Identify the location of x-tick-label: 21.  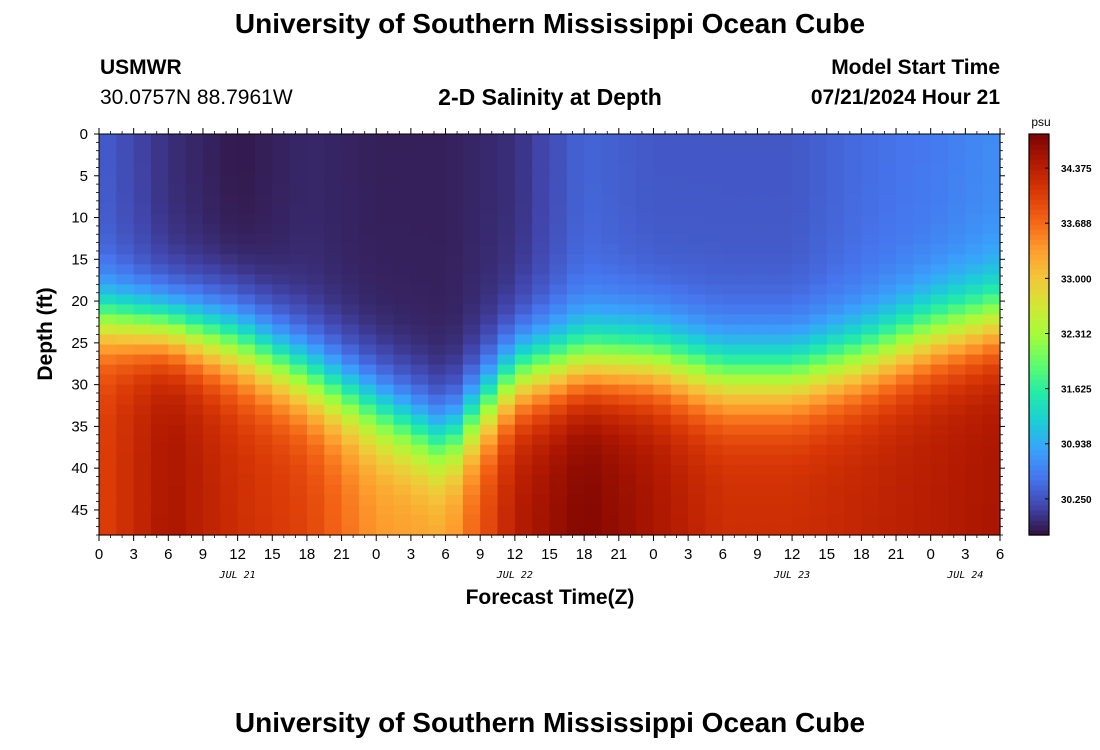
(896, 554).